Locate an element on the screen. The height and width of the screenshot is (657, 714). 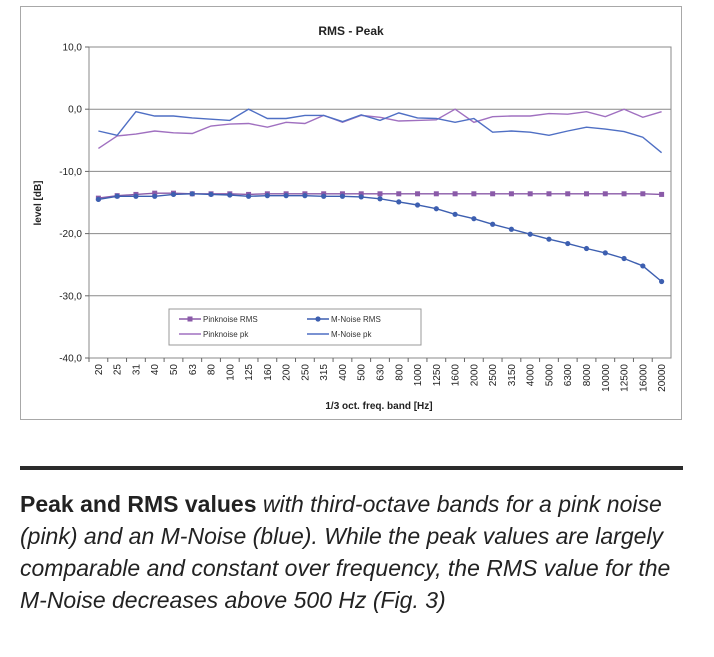
x-tick-label: 10000 is located at coordinates (606, 378).